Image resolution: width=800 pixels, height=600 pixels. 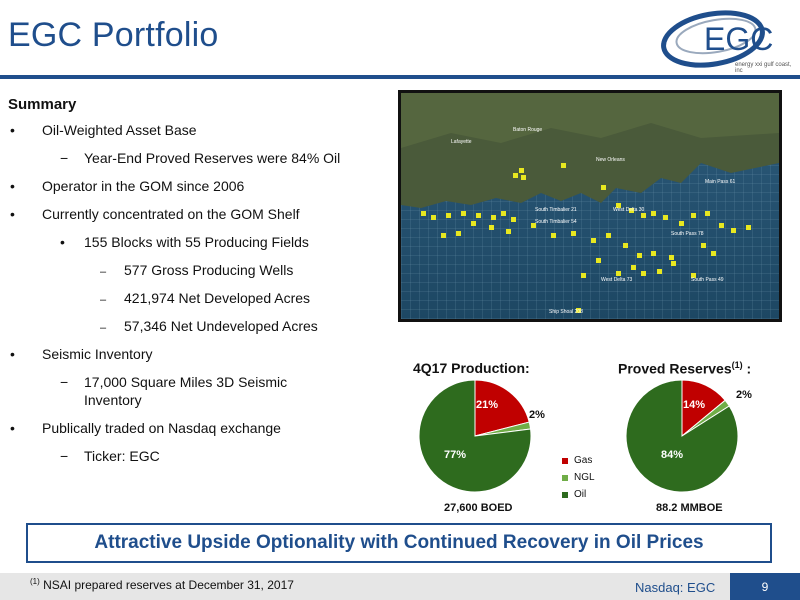 What do you see at coordinates (720, 182) in the screenshot?
I see `map-label: Main Pass 61` at bounding box center [720, 182].